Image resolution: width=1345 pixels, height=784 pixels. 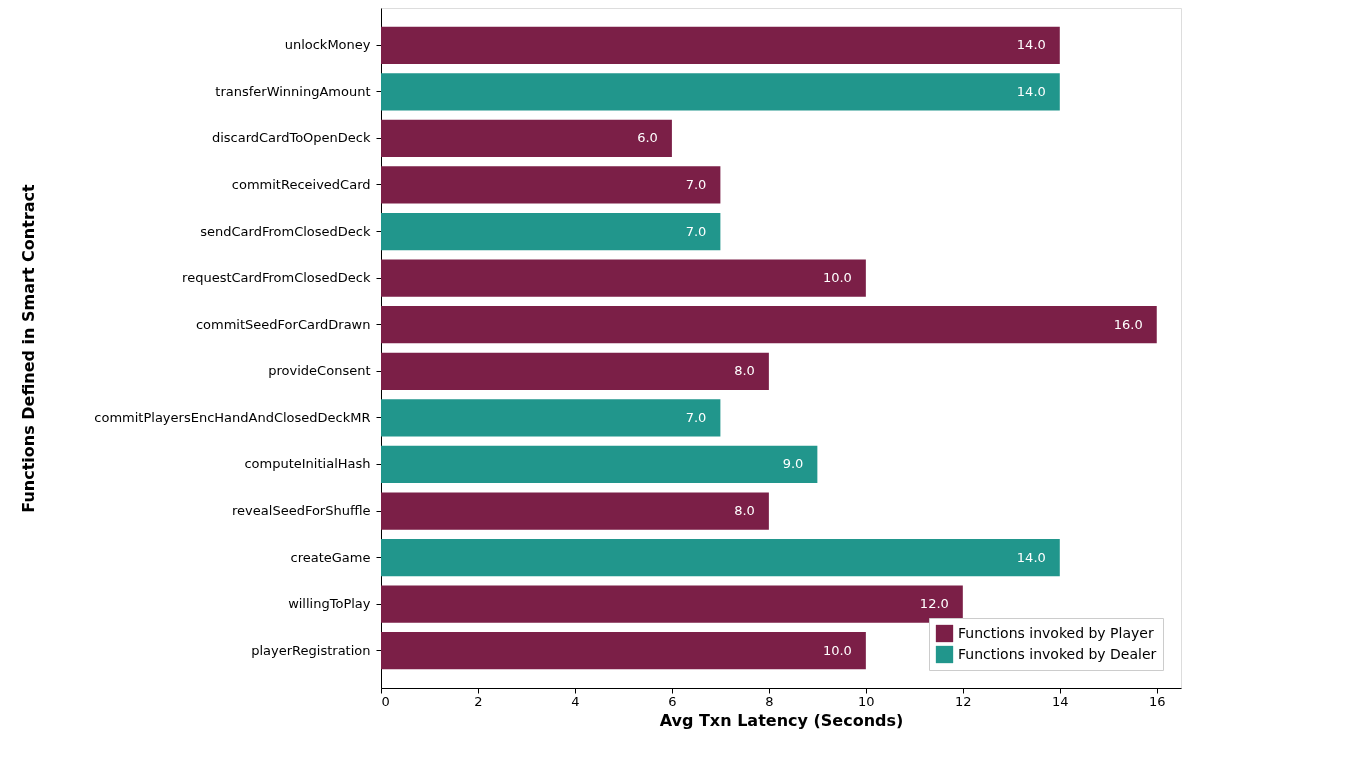 I want to click on y-tick-label: unlockMoney, so click(x=327, y=45).